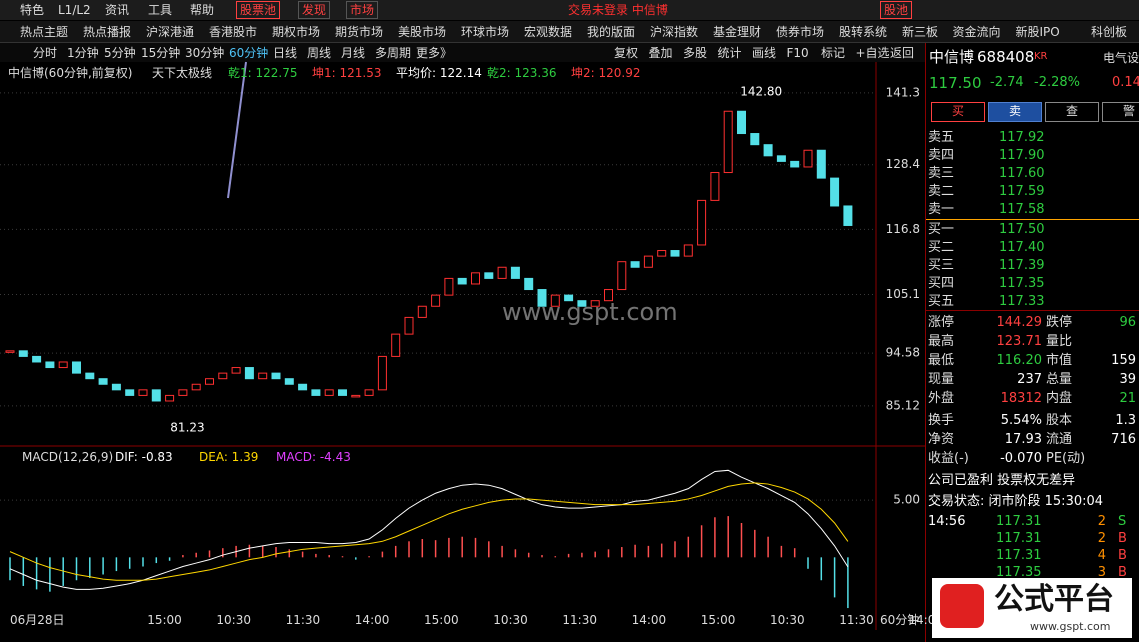  I want to click on stat-value: 159, so click(1123, 360).